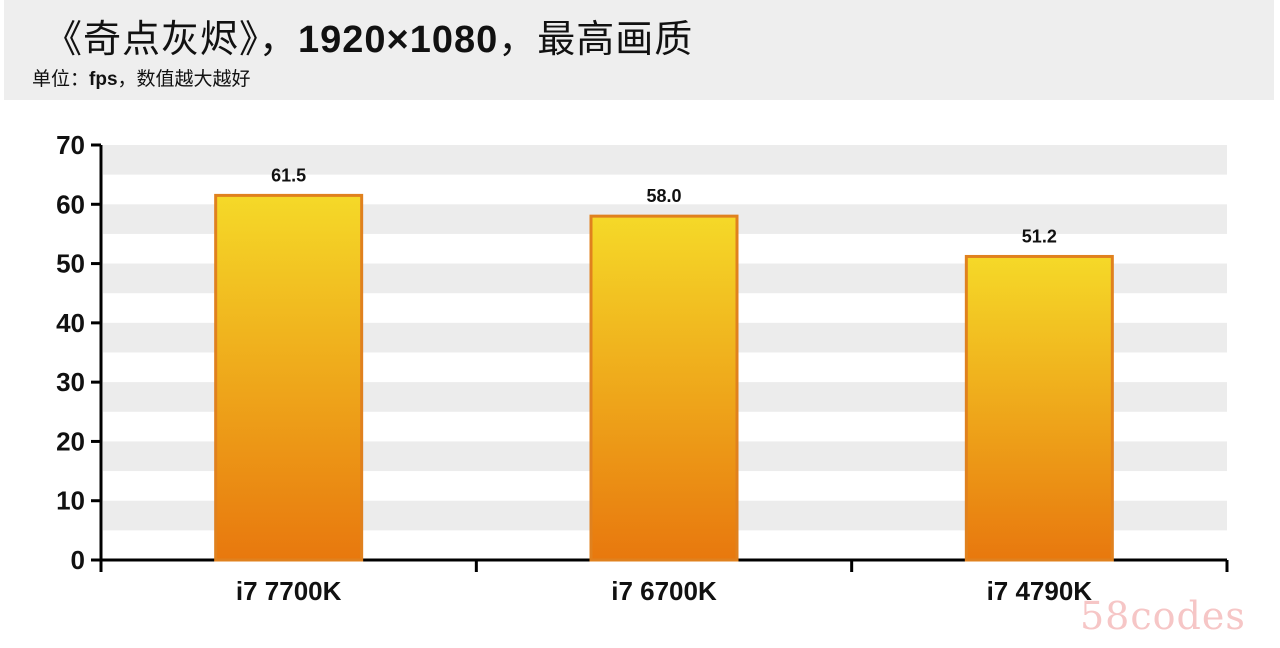 This screenshot has width=1280, height=648. Describe the element at coordinates (1163, 616) in the screenshot. I see `watermark: 58codes` at that location.